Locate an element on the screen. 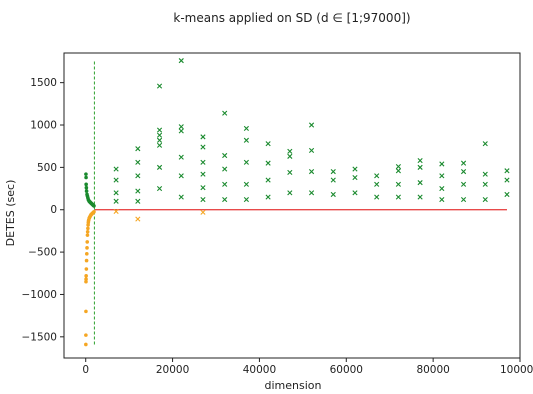 The width and height of the screenshot is (533, 394). y-axis-label: DETES (sec) is located at coordinates (10, 213).